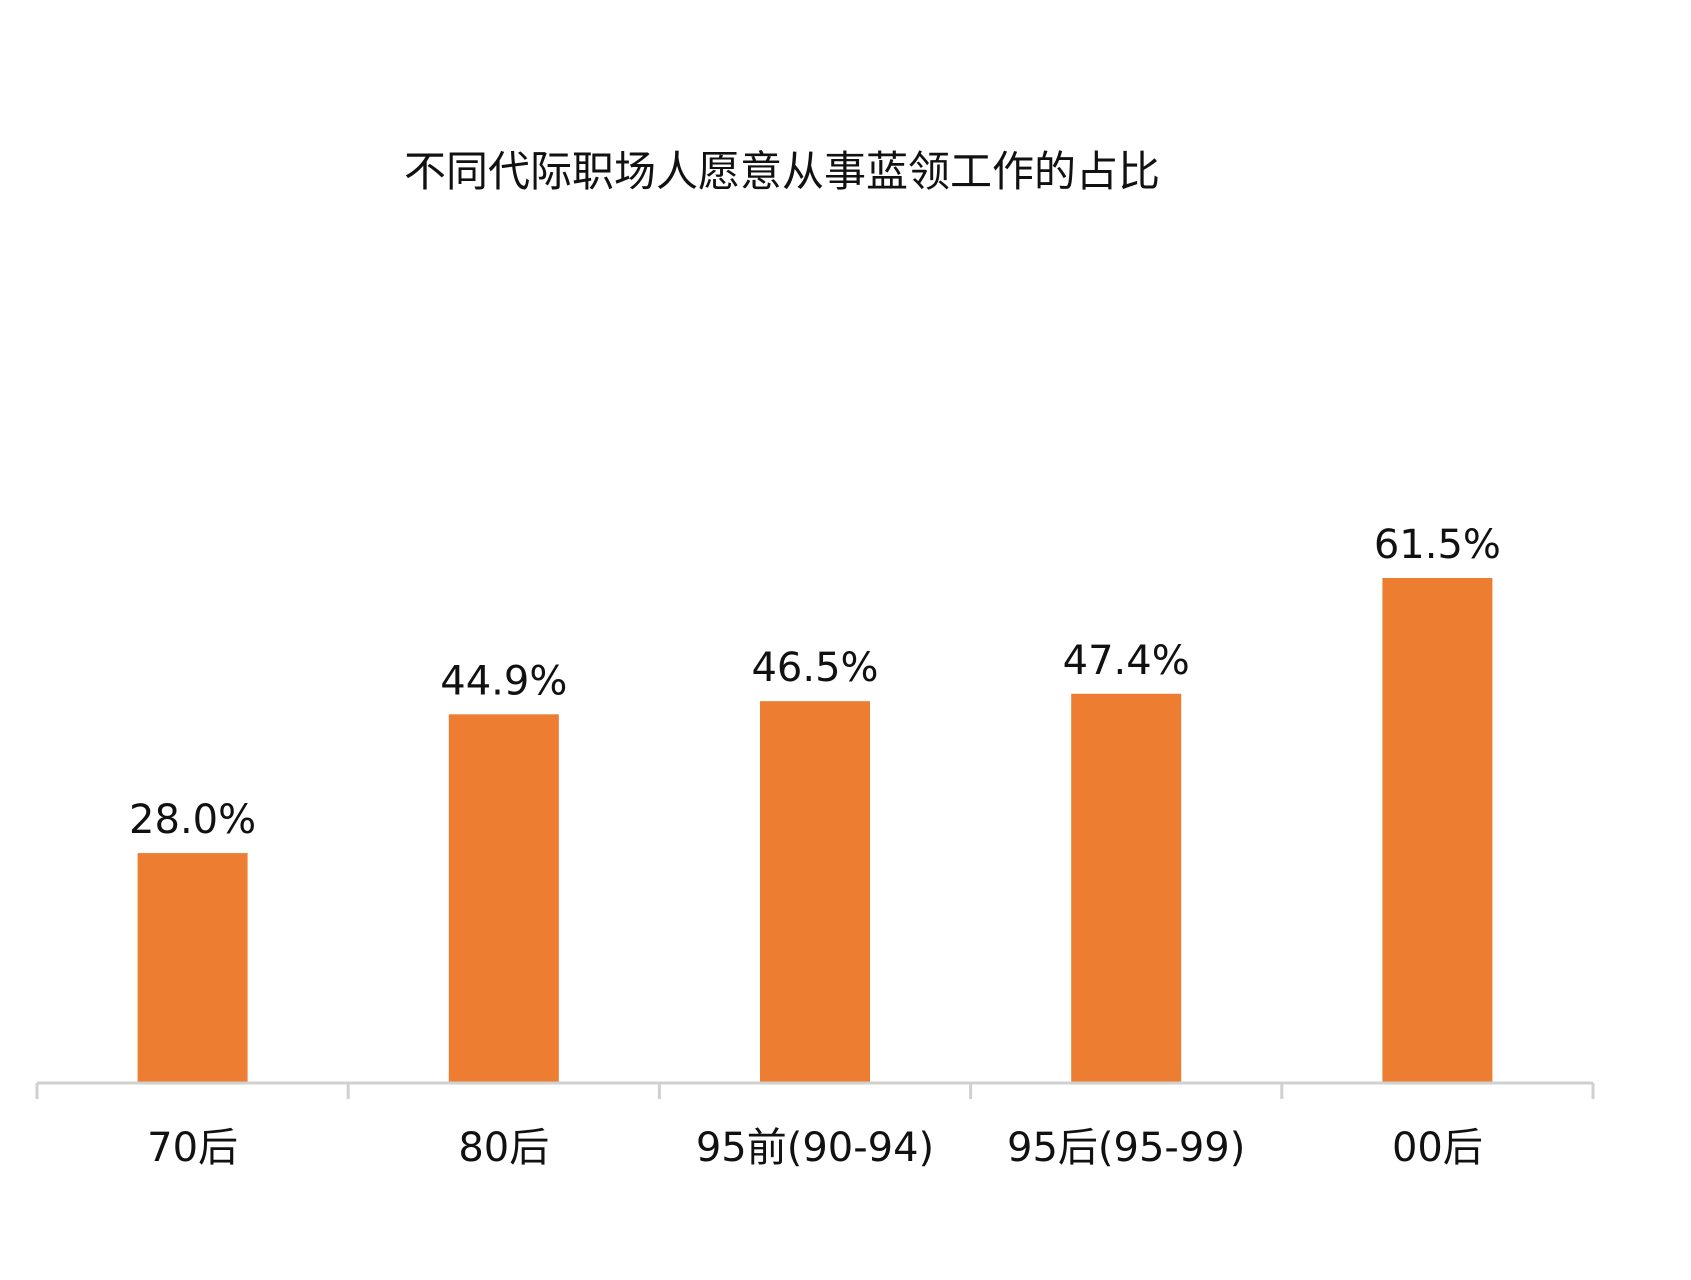  I want to click on data-label: 44.9%, so click(503, 681).